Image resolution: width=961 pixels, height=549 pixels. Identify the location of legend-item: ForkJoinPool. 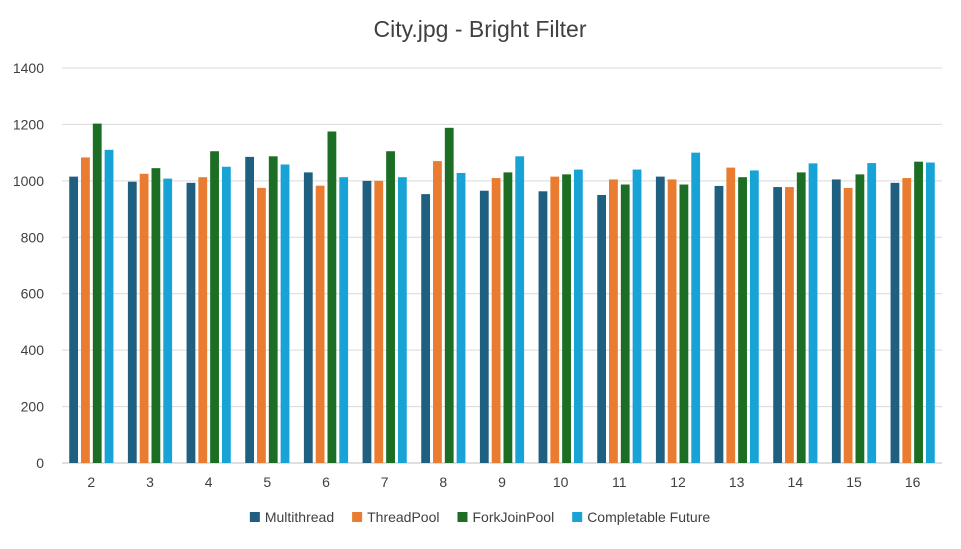
(505, 517).